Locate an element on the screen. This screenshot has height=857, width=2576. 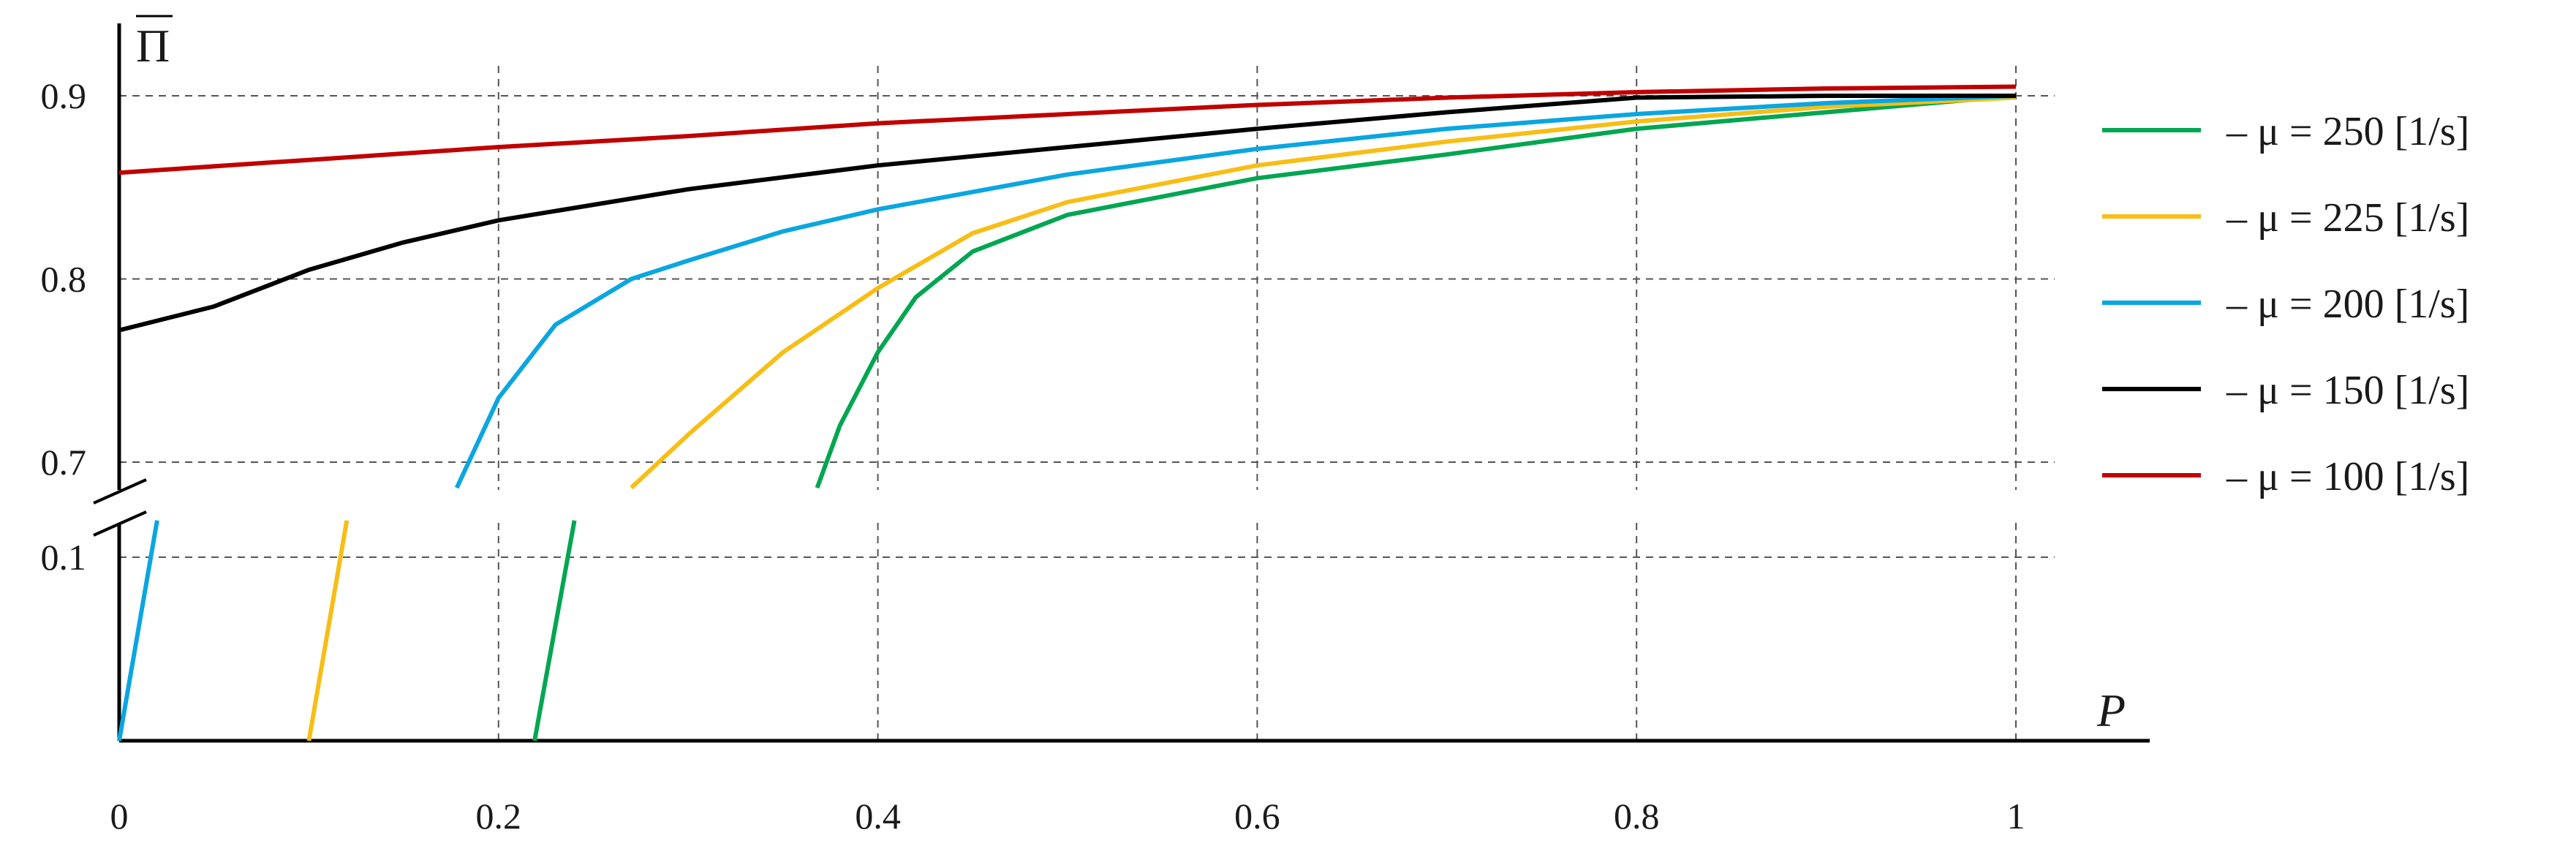
y-tick-label: 0.9 is located at coordinates (64, 96).